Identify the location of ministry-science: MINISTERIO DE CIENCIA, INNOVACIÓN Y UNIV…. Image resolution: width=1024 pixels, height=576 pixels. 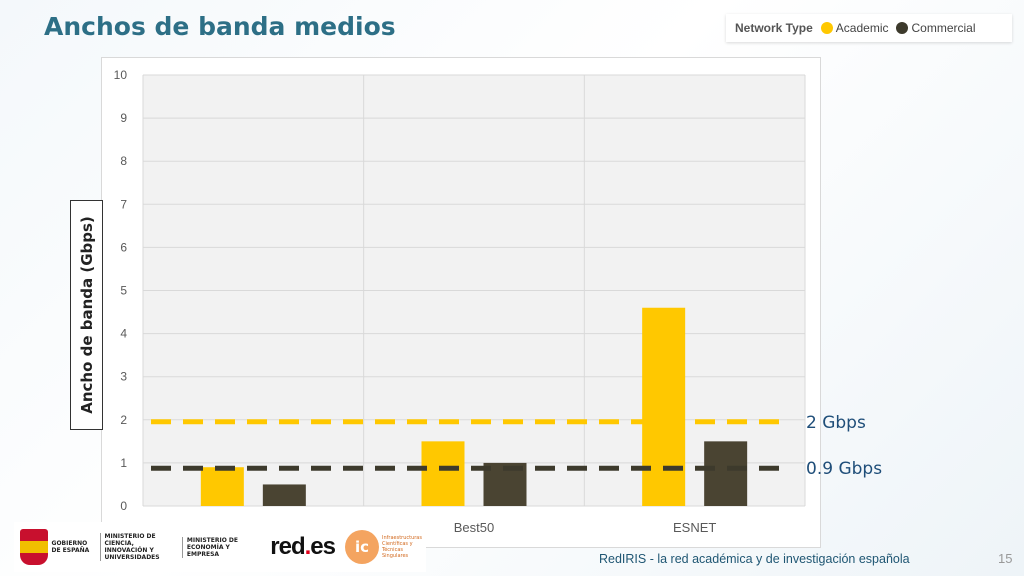
(138, 547).